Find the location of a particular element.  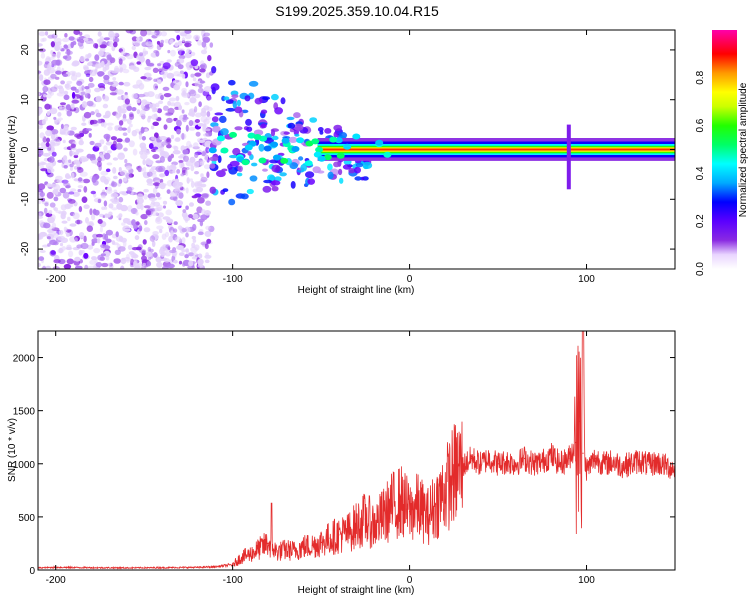

snr-xtick-label: 0 is located at coordinates (410, 580).